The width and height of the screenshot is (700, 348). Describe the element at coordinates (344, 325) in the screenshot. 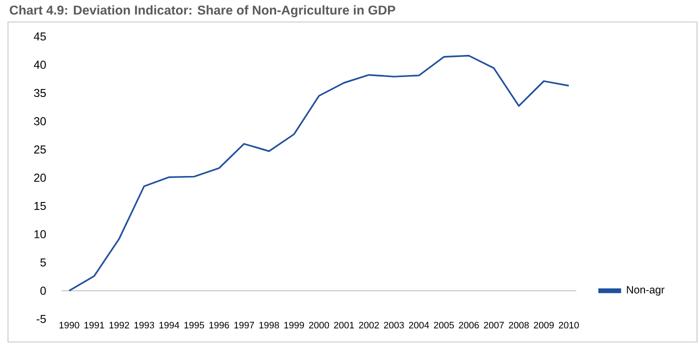

I see `x-tick-label: 2001` at that location.